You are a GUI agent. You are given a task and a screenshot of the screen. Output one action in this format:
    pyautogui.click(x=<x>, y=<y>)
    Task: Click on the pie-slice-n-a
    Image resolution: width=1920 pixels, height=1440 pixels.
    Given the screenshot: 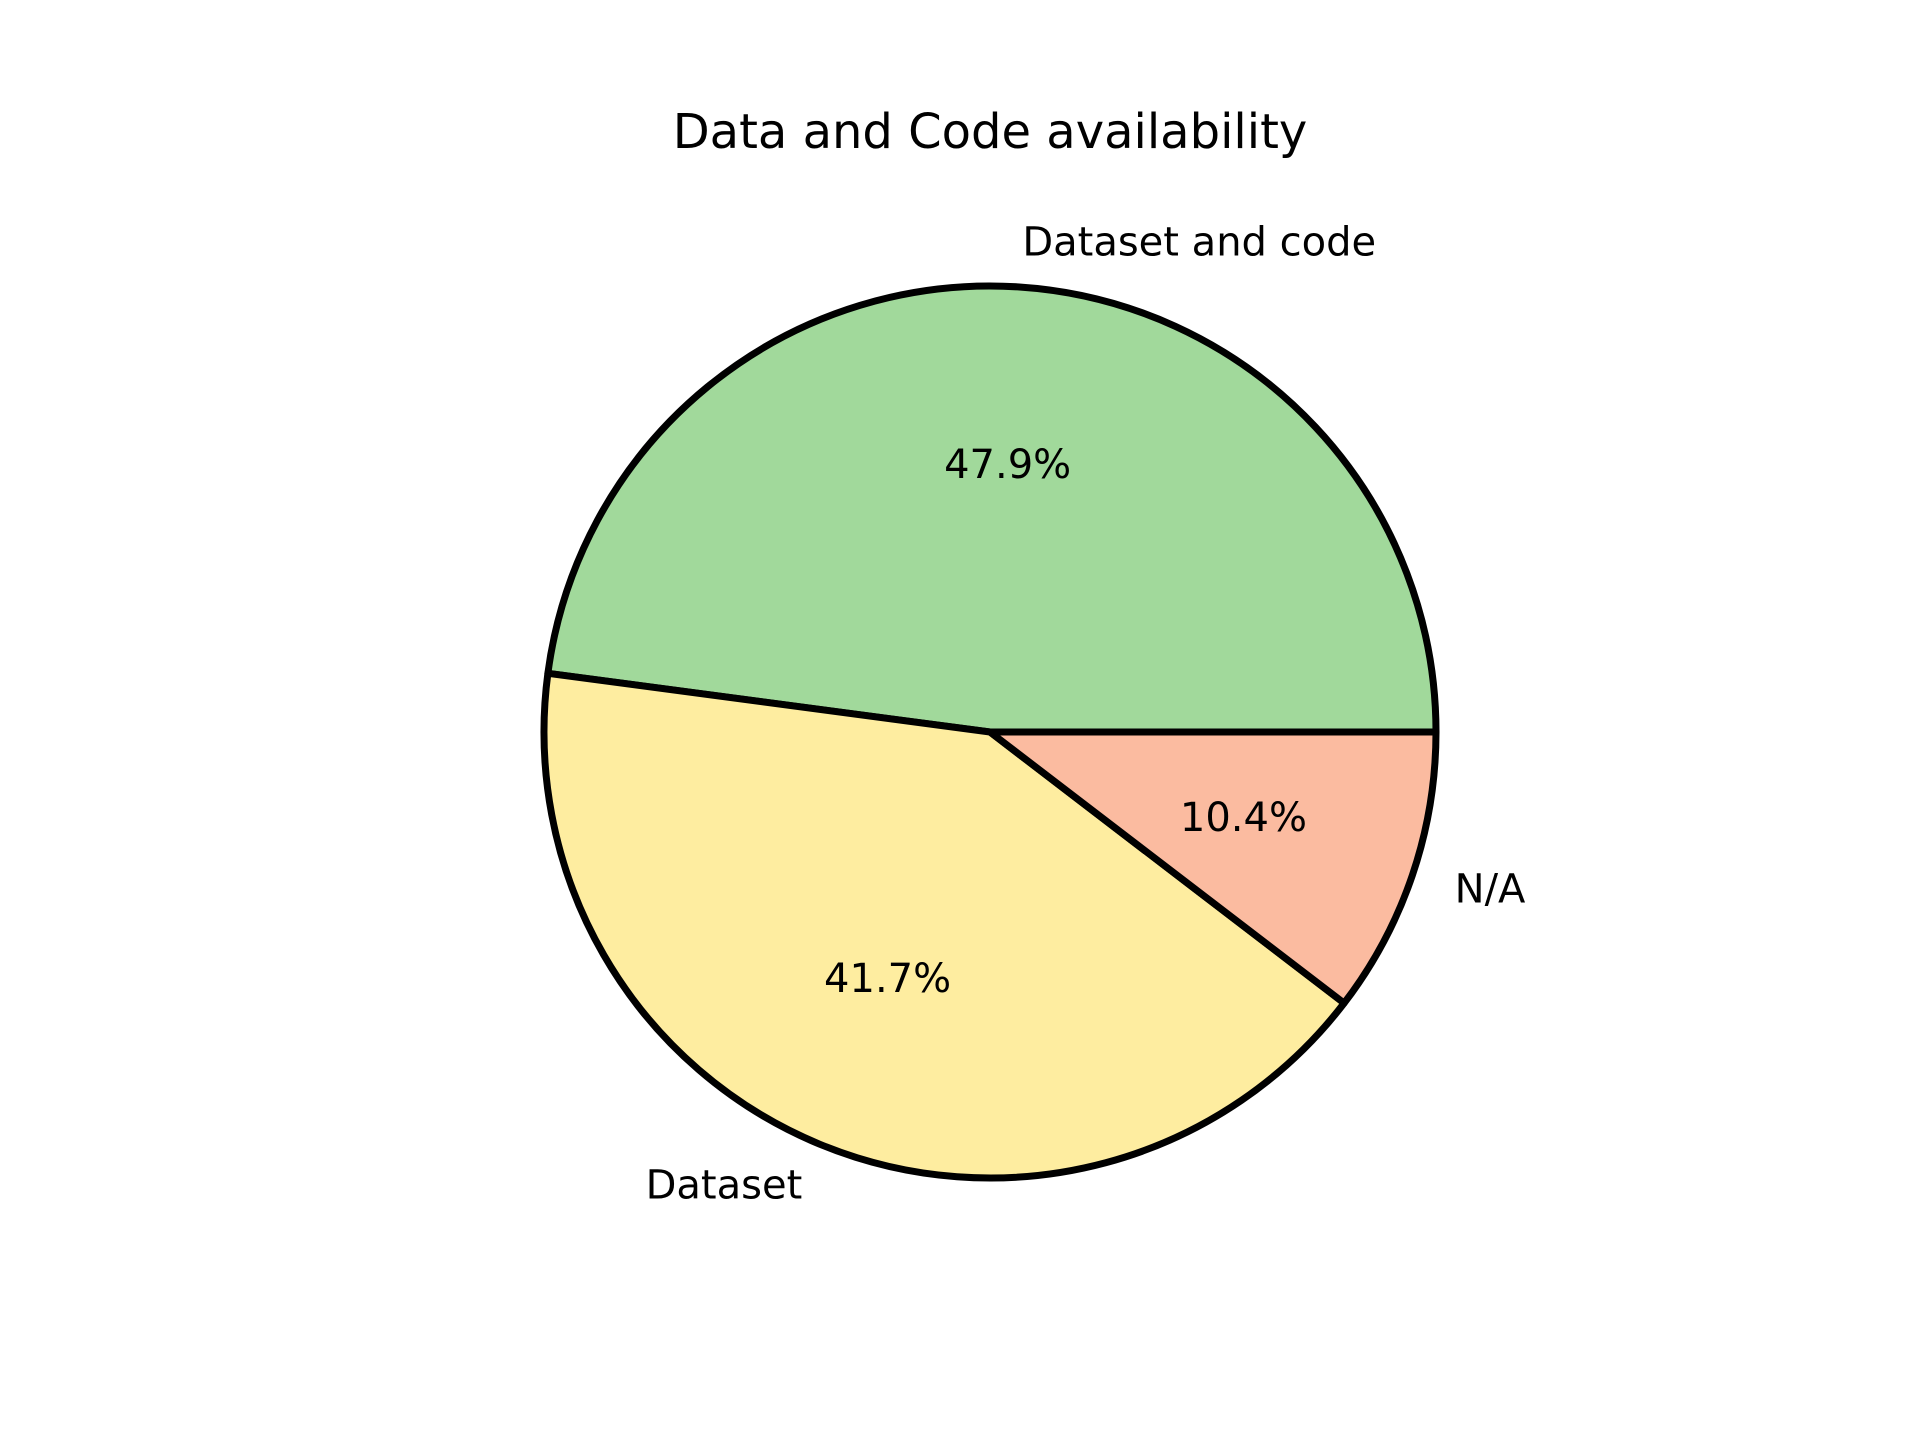 What is the action you would take?
    pyautogui.click(x=1213, y=867)
    